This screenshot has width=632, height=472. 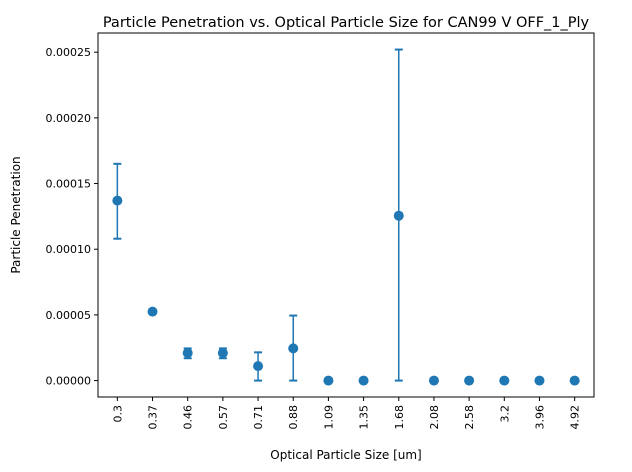 I want to click on y-tick-label: 0.00000, so click(x=69, y=381).